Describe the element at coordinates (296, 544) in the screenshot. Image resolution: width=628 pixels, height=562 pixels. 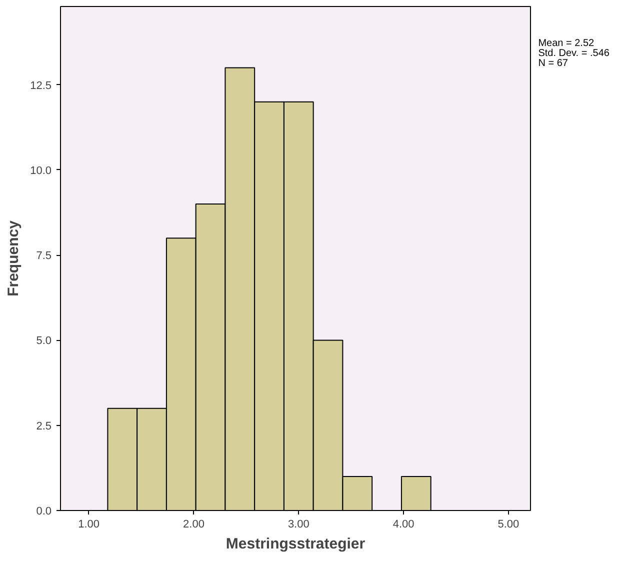
I see `x-axis-title: Mestringsstrategier` at that location.